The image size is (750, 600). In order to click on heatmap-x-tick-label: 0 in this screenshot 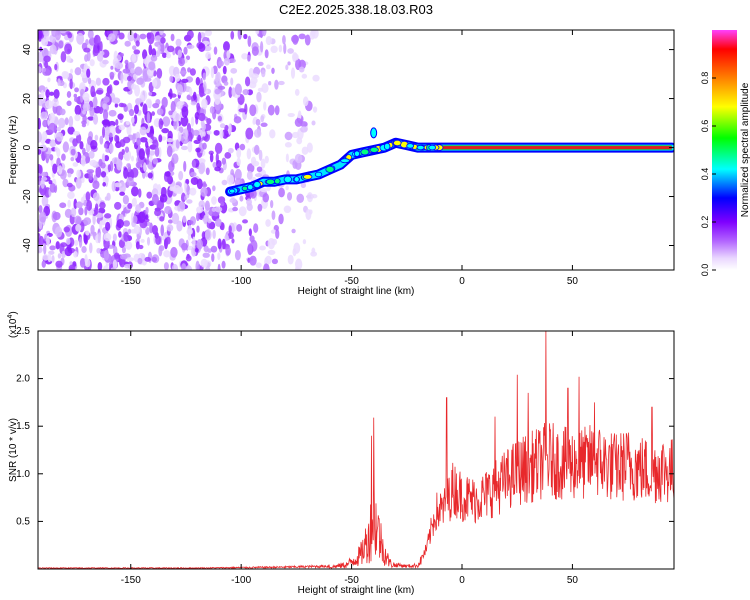, I will do `click(462, 281)`.